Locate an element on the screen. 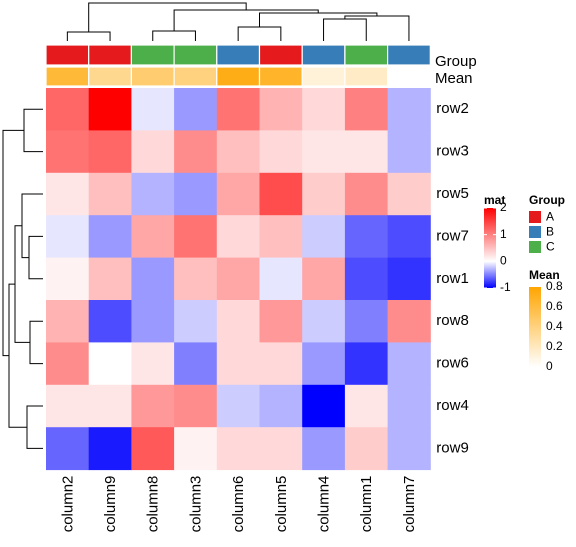  row-label: row9 is located at coordinates (452, 447).